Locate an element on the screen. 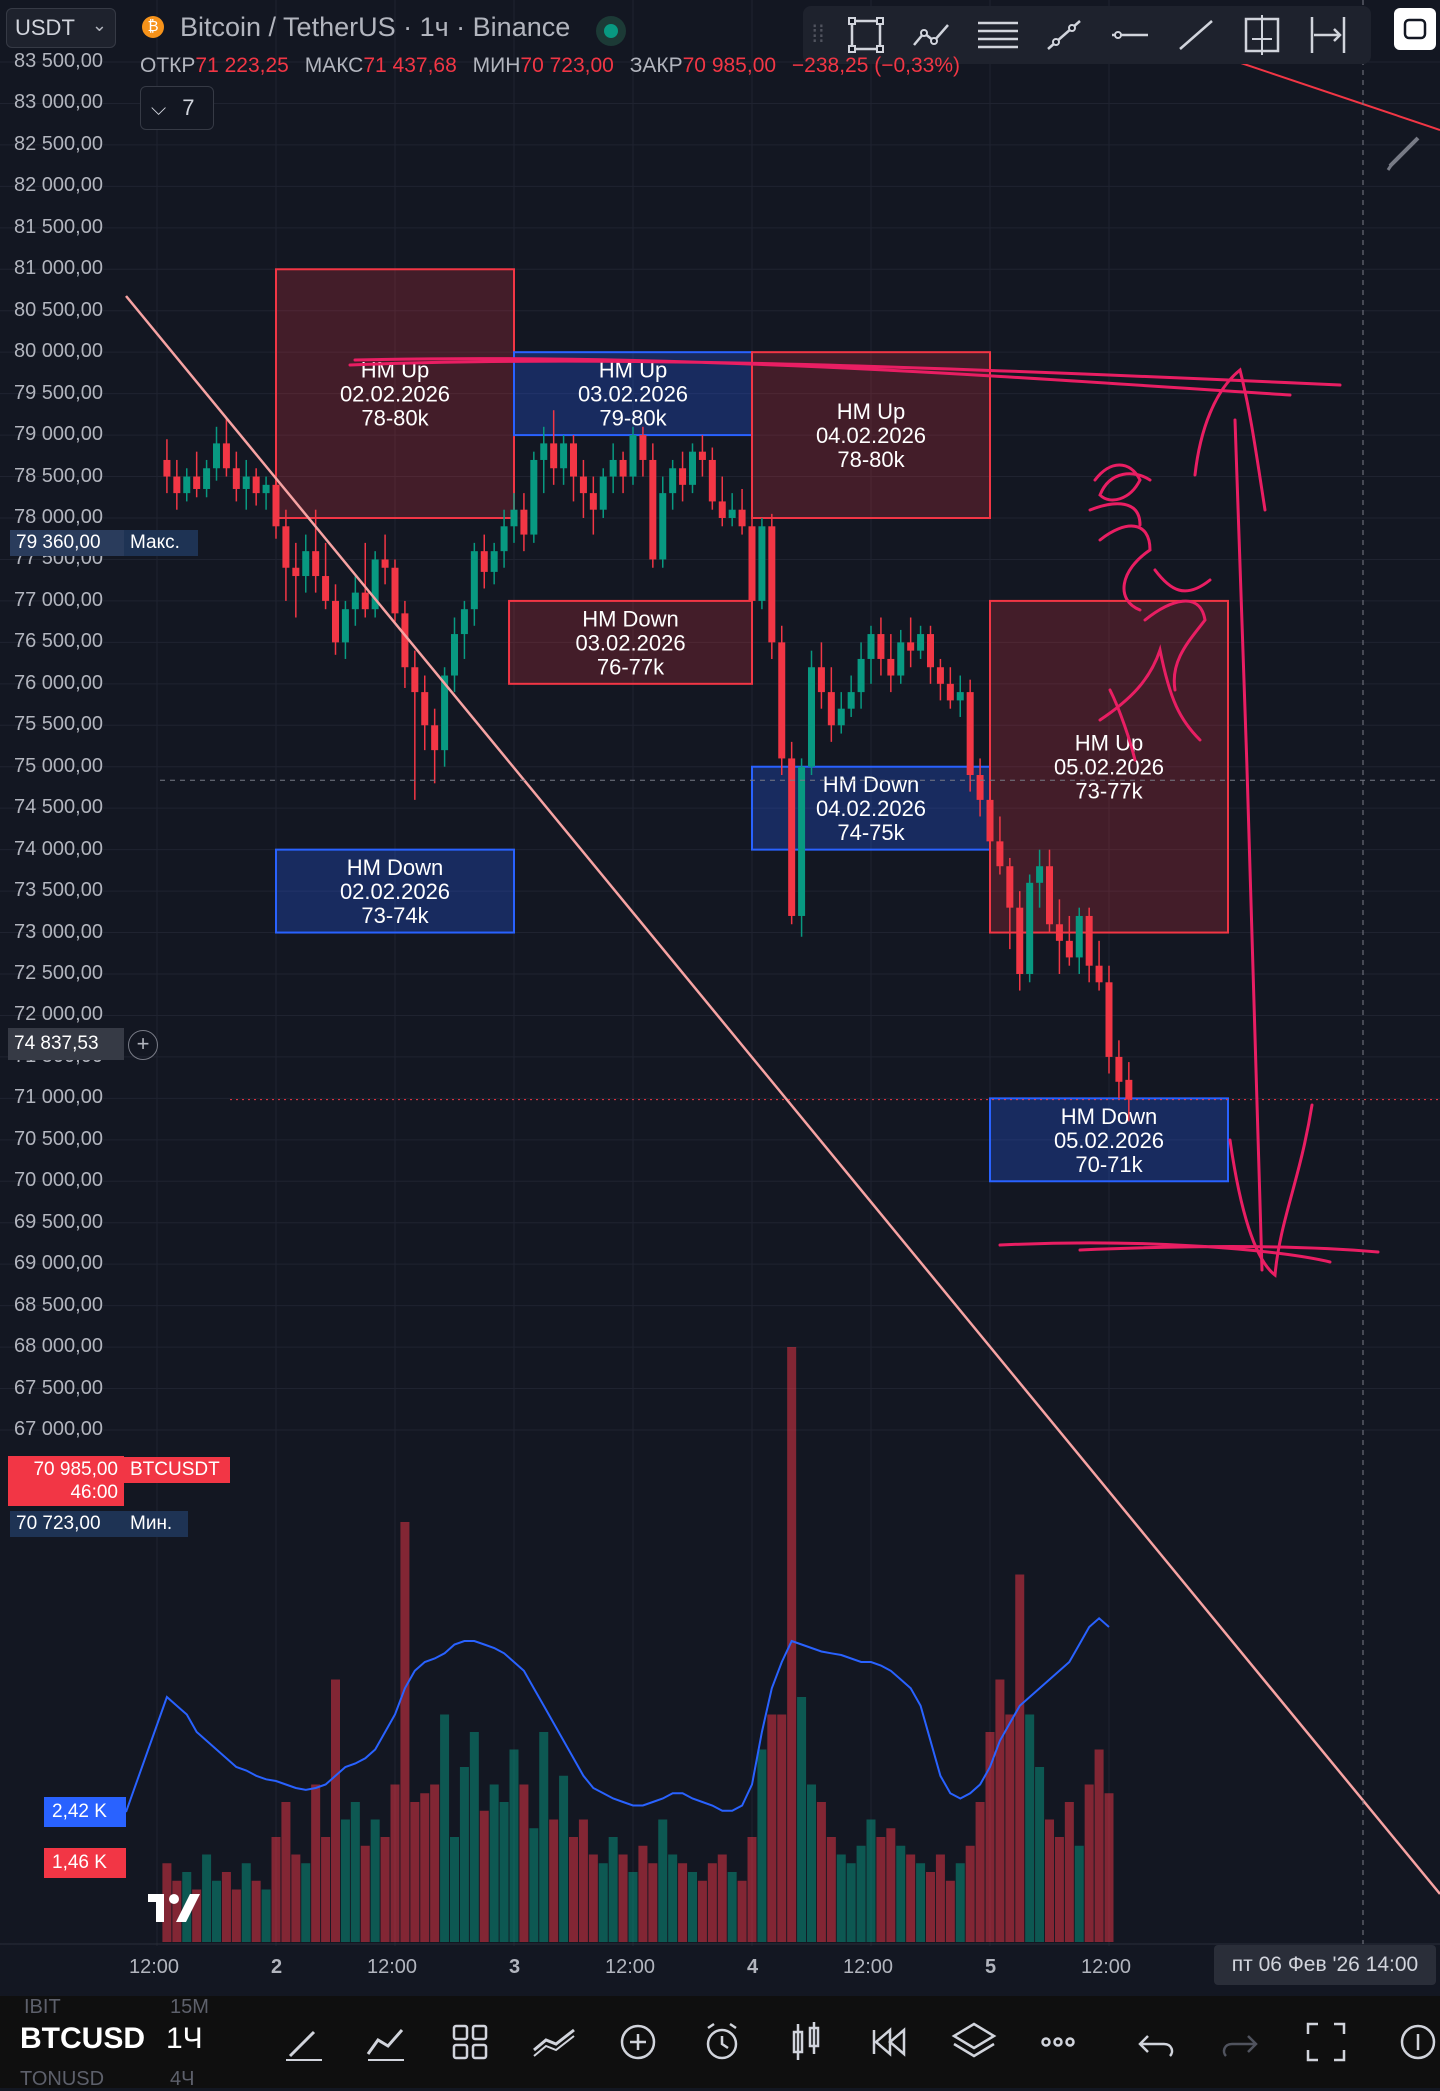 This screenshot has height=2091, width=1440. fib-tool-button is located at coordinates (998, 35).